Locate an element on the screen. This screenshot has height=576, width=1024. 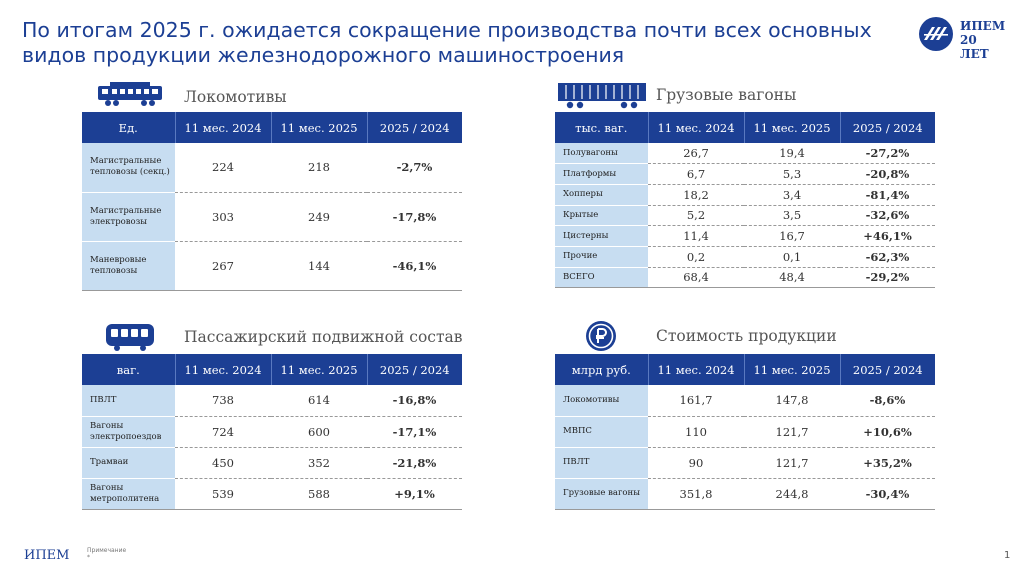
value-2025: 147,8 is located at coordinates (792, 401).